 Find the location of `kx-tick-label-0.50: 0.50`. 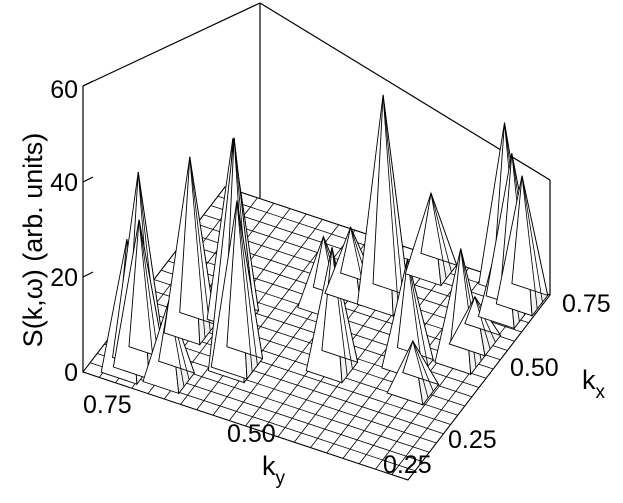

kx-tick-label-0.50: 0.50 is located at coordinates (534, 368).